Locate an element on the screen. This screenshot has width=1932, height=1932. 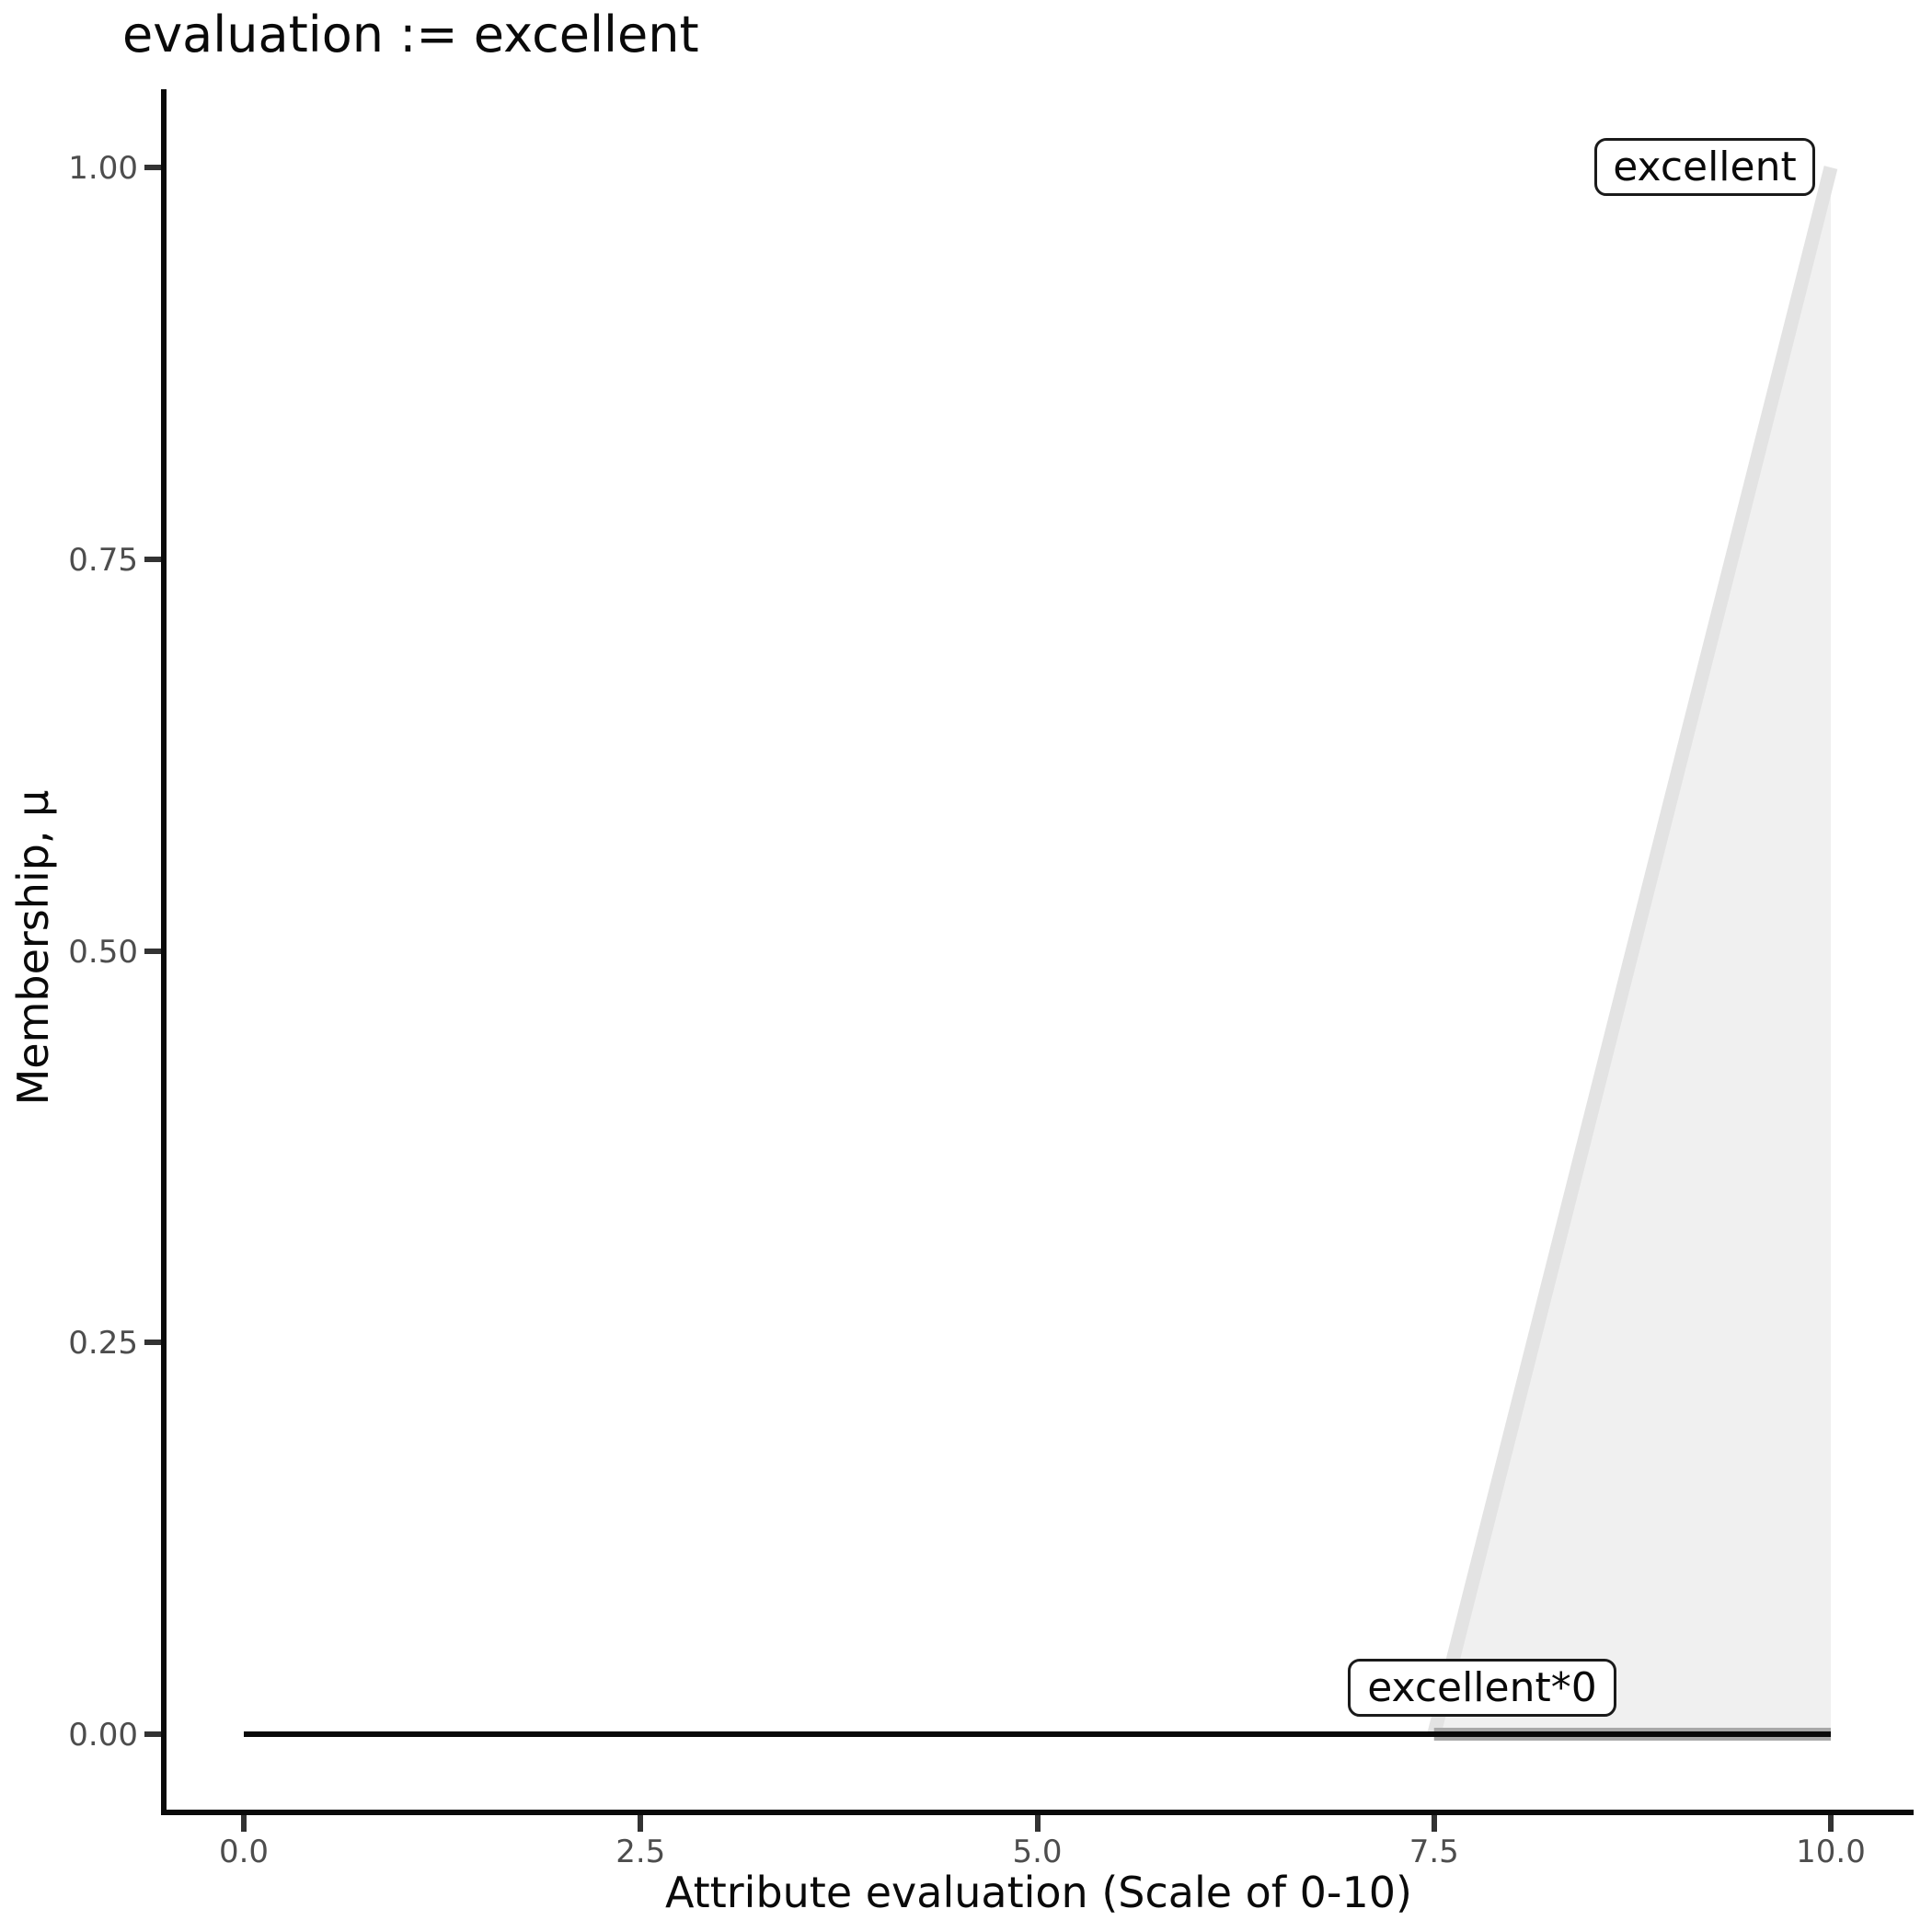
x-tick-label: 0.0 is located at coordinates (244, 1852).